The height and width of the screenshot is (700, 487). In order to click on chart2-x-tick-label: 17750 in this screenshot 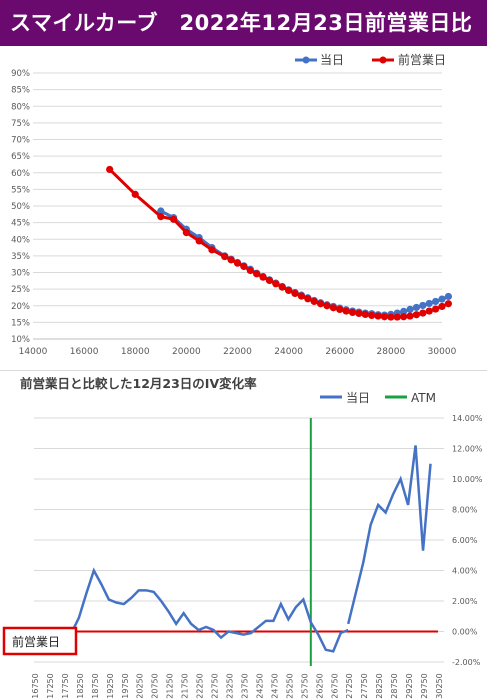, I will do `click(65, 685)`.